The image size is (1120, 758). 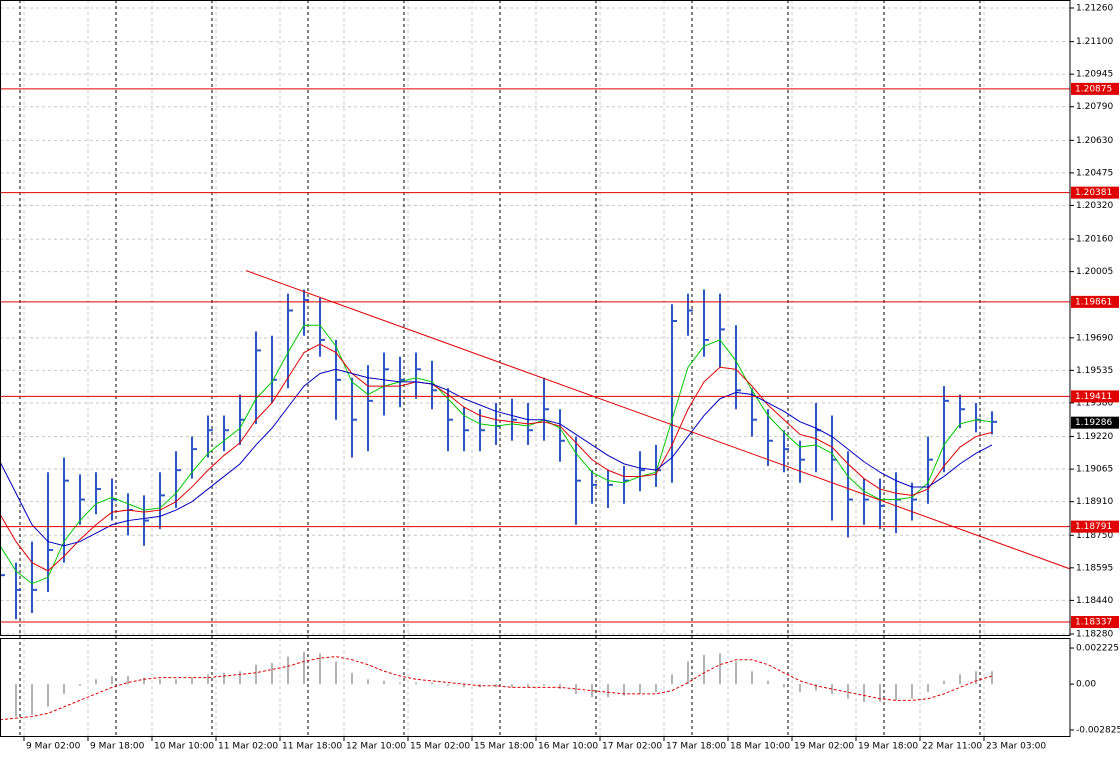 I want to click on x-tick-label: 23 Mar 03:00, so click(x=1016, y=747).